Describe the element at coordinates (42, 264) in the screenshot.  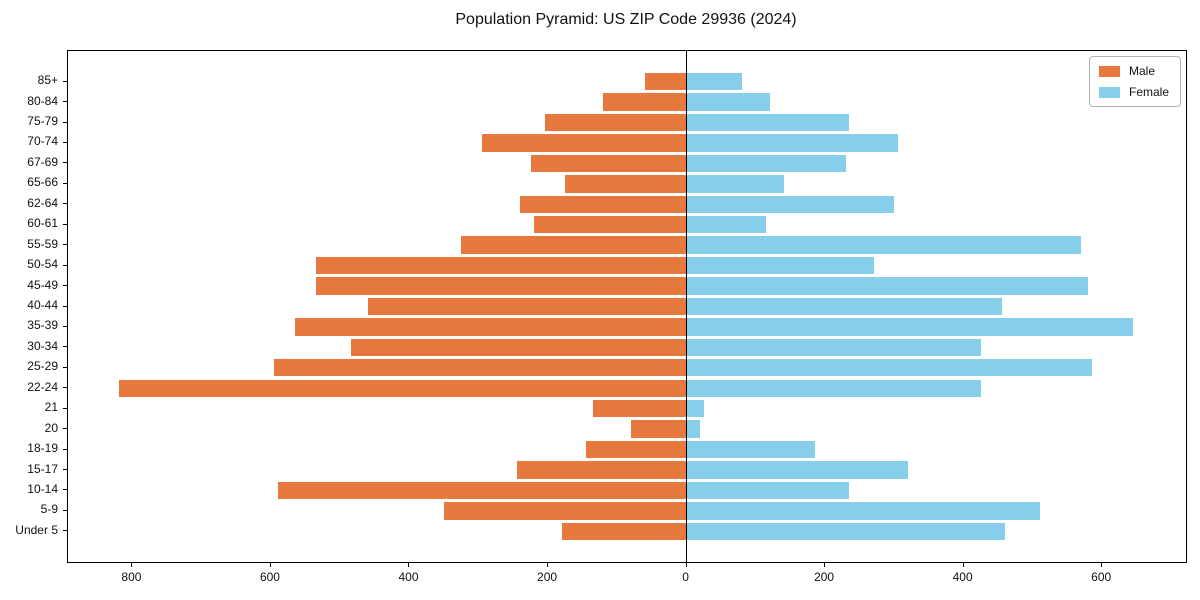
I see `y-tick-label-50-54: 50-54` at that location.